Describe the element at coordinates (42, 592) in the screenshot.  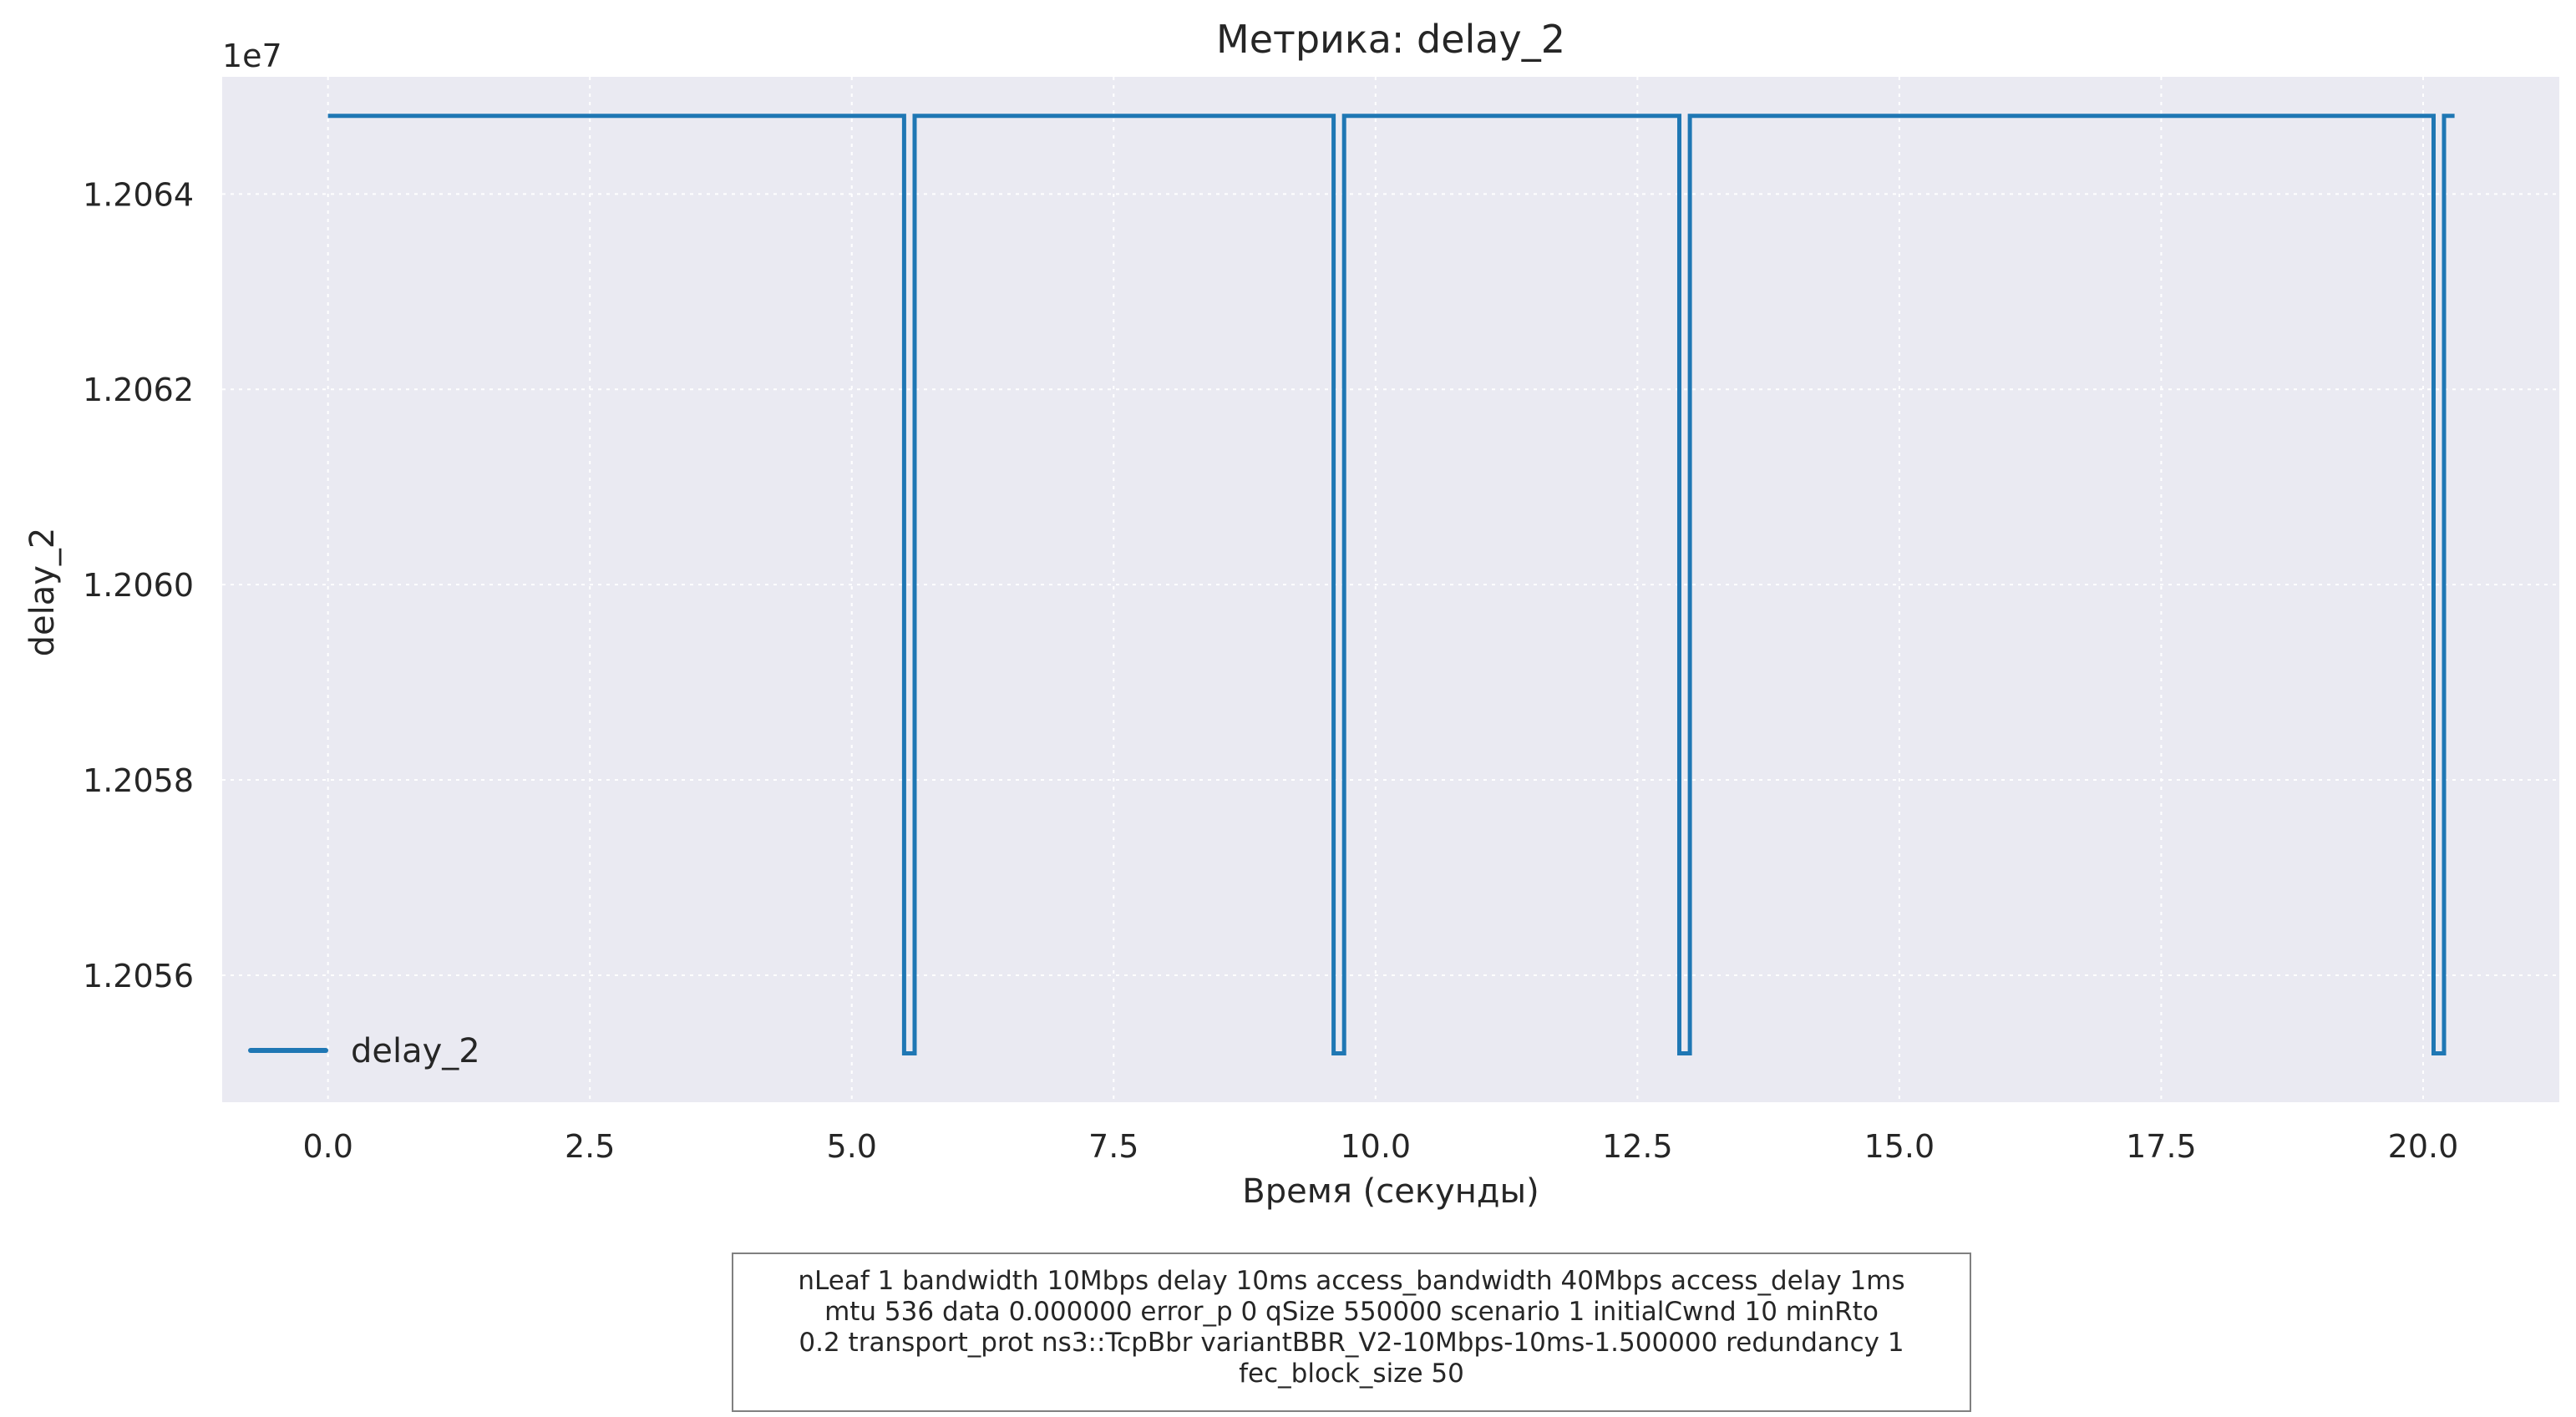
I see `y-axis-label: delay_2` at that location.